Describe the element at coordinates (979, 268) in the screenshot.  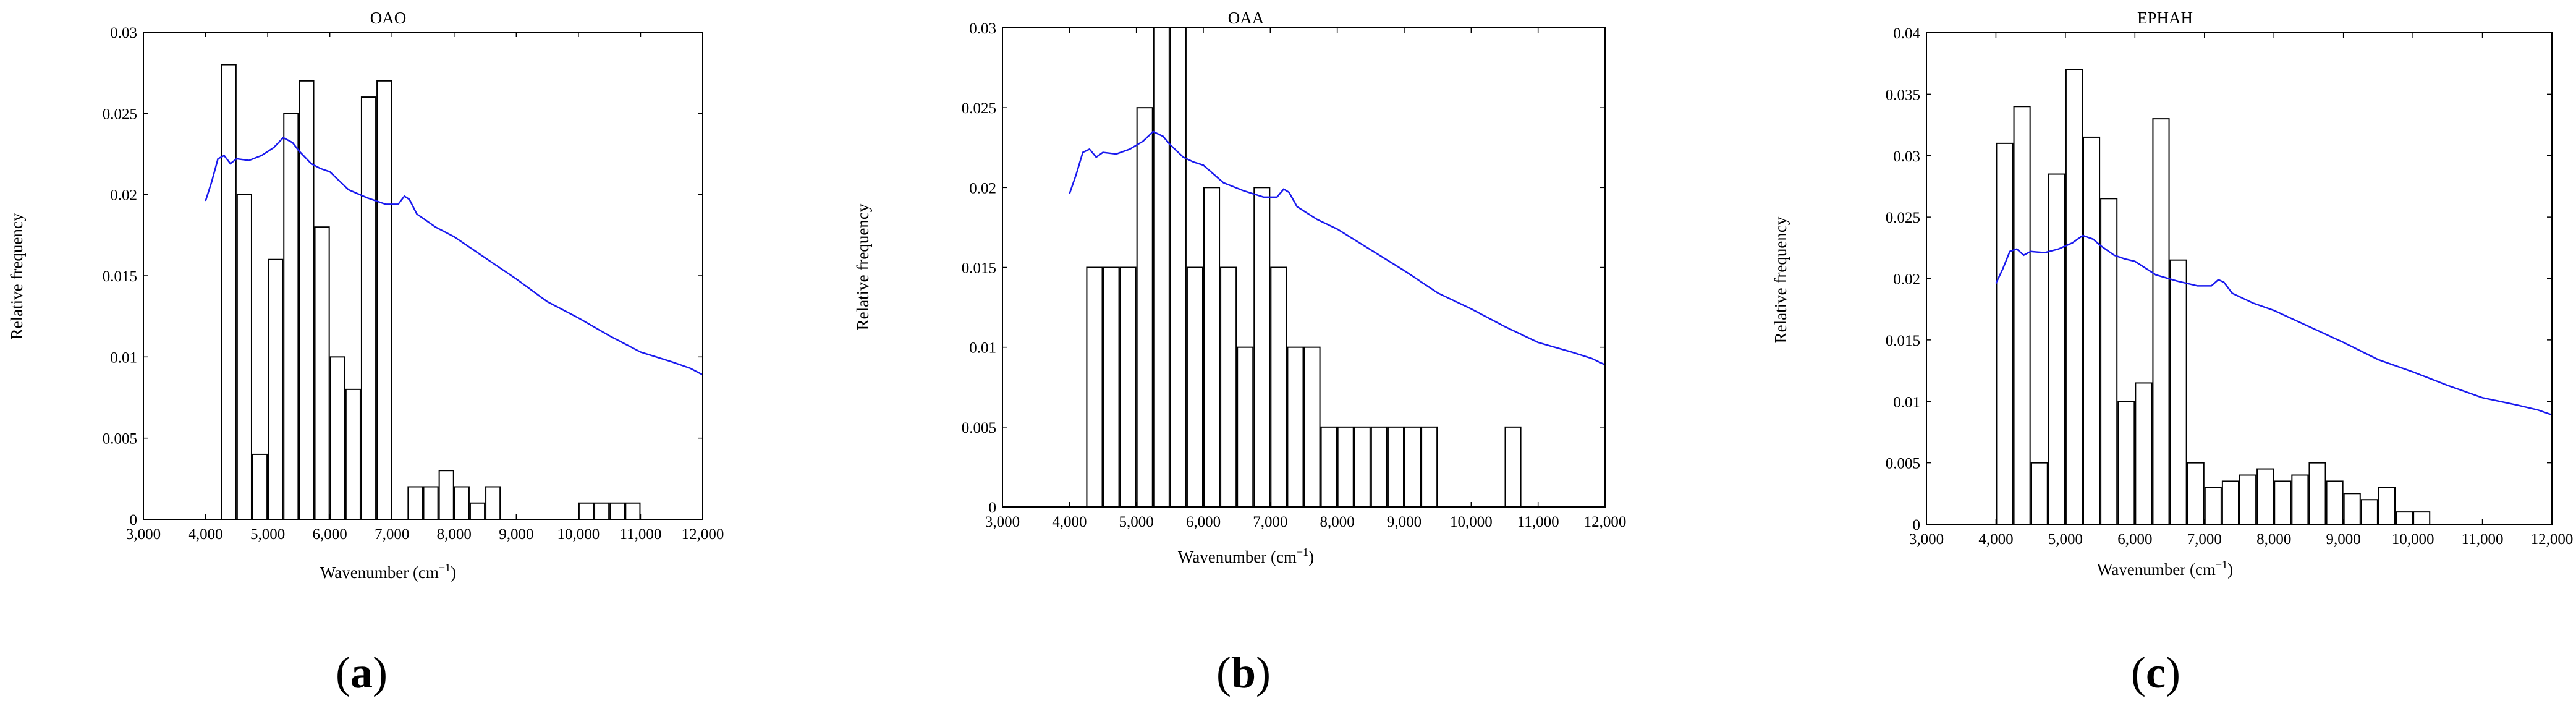
I see `y-tick-label-b-3: 0.015` at that location.